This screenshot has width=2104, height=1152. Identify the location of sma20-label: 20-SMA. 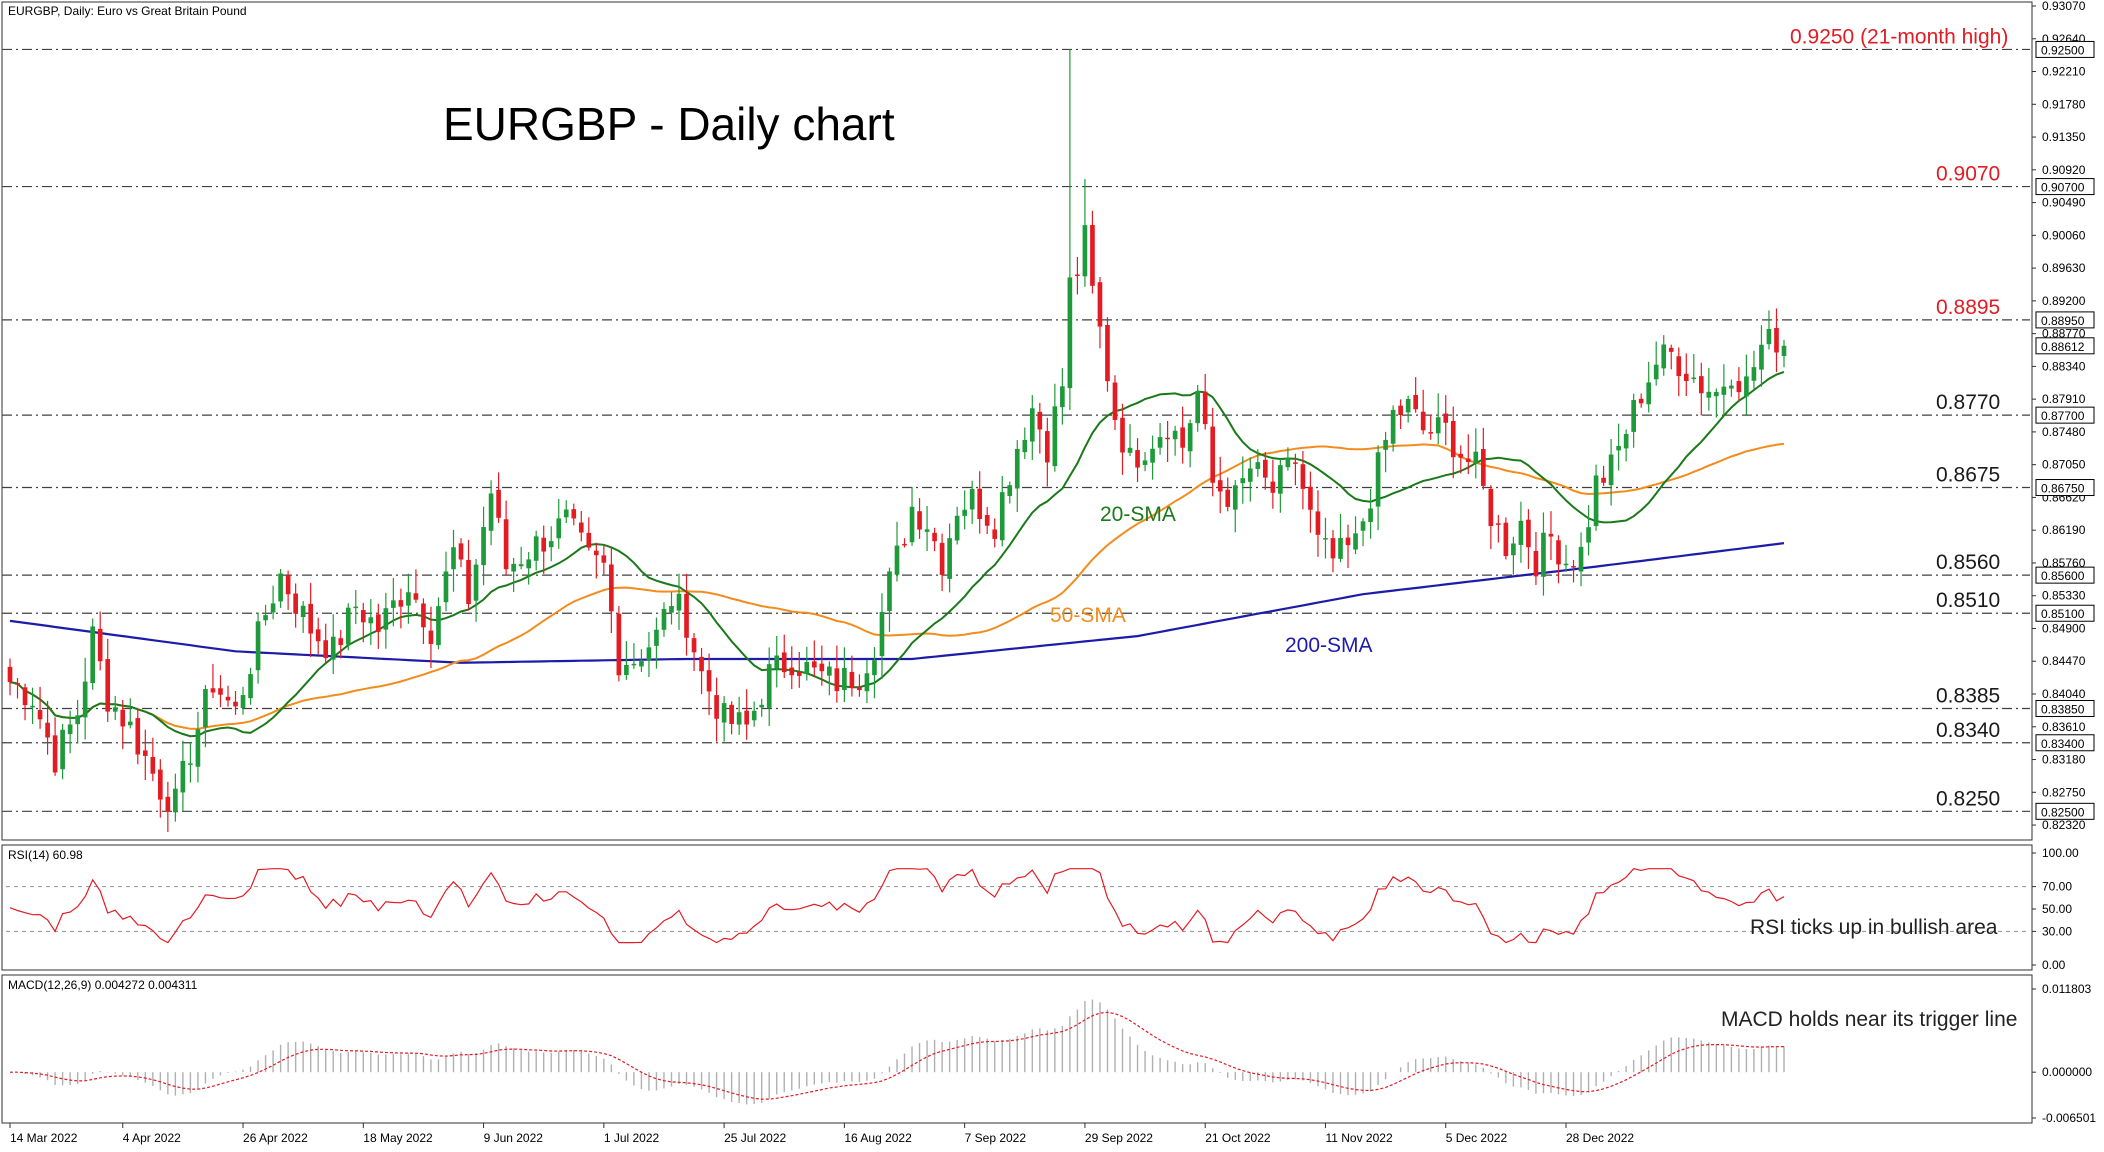
(1138, 514).